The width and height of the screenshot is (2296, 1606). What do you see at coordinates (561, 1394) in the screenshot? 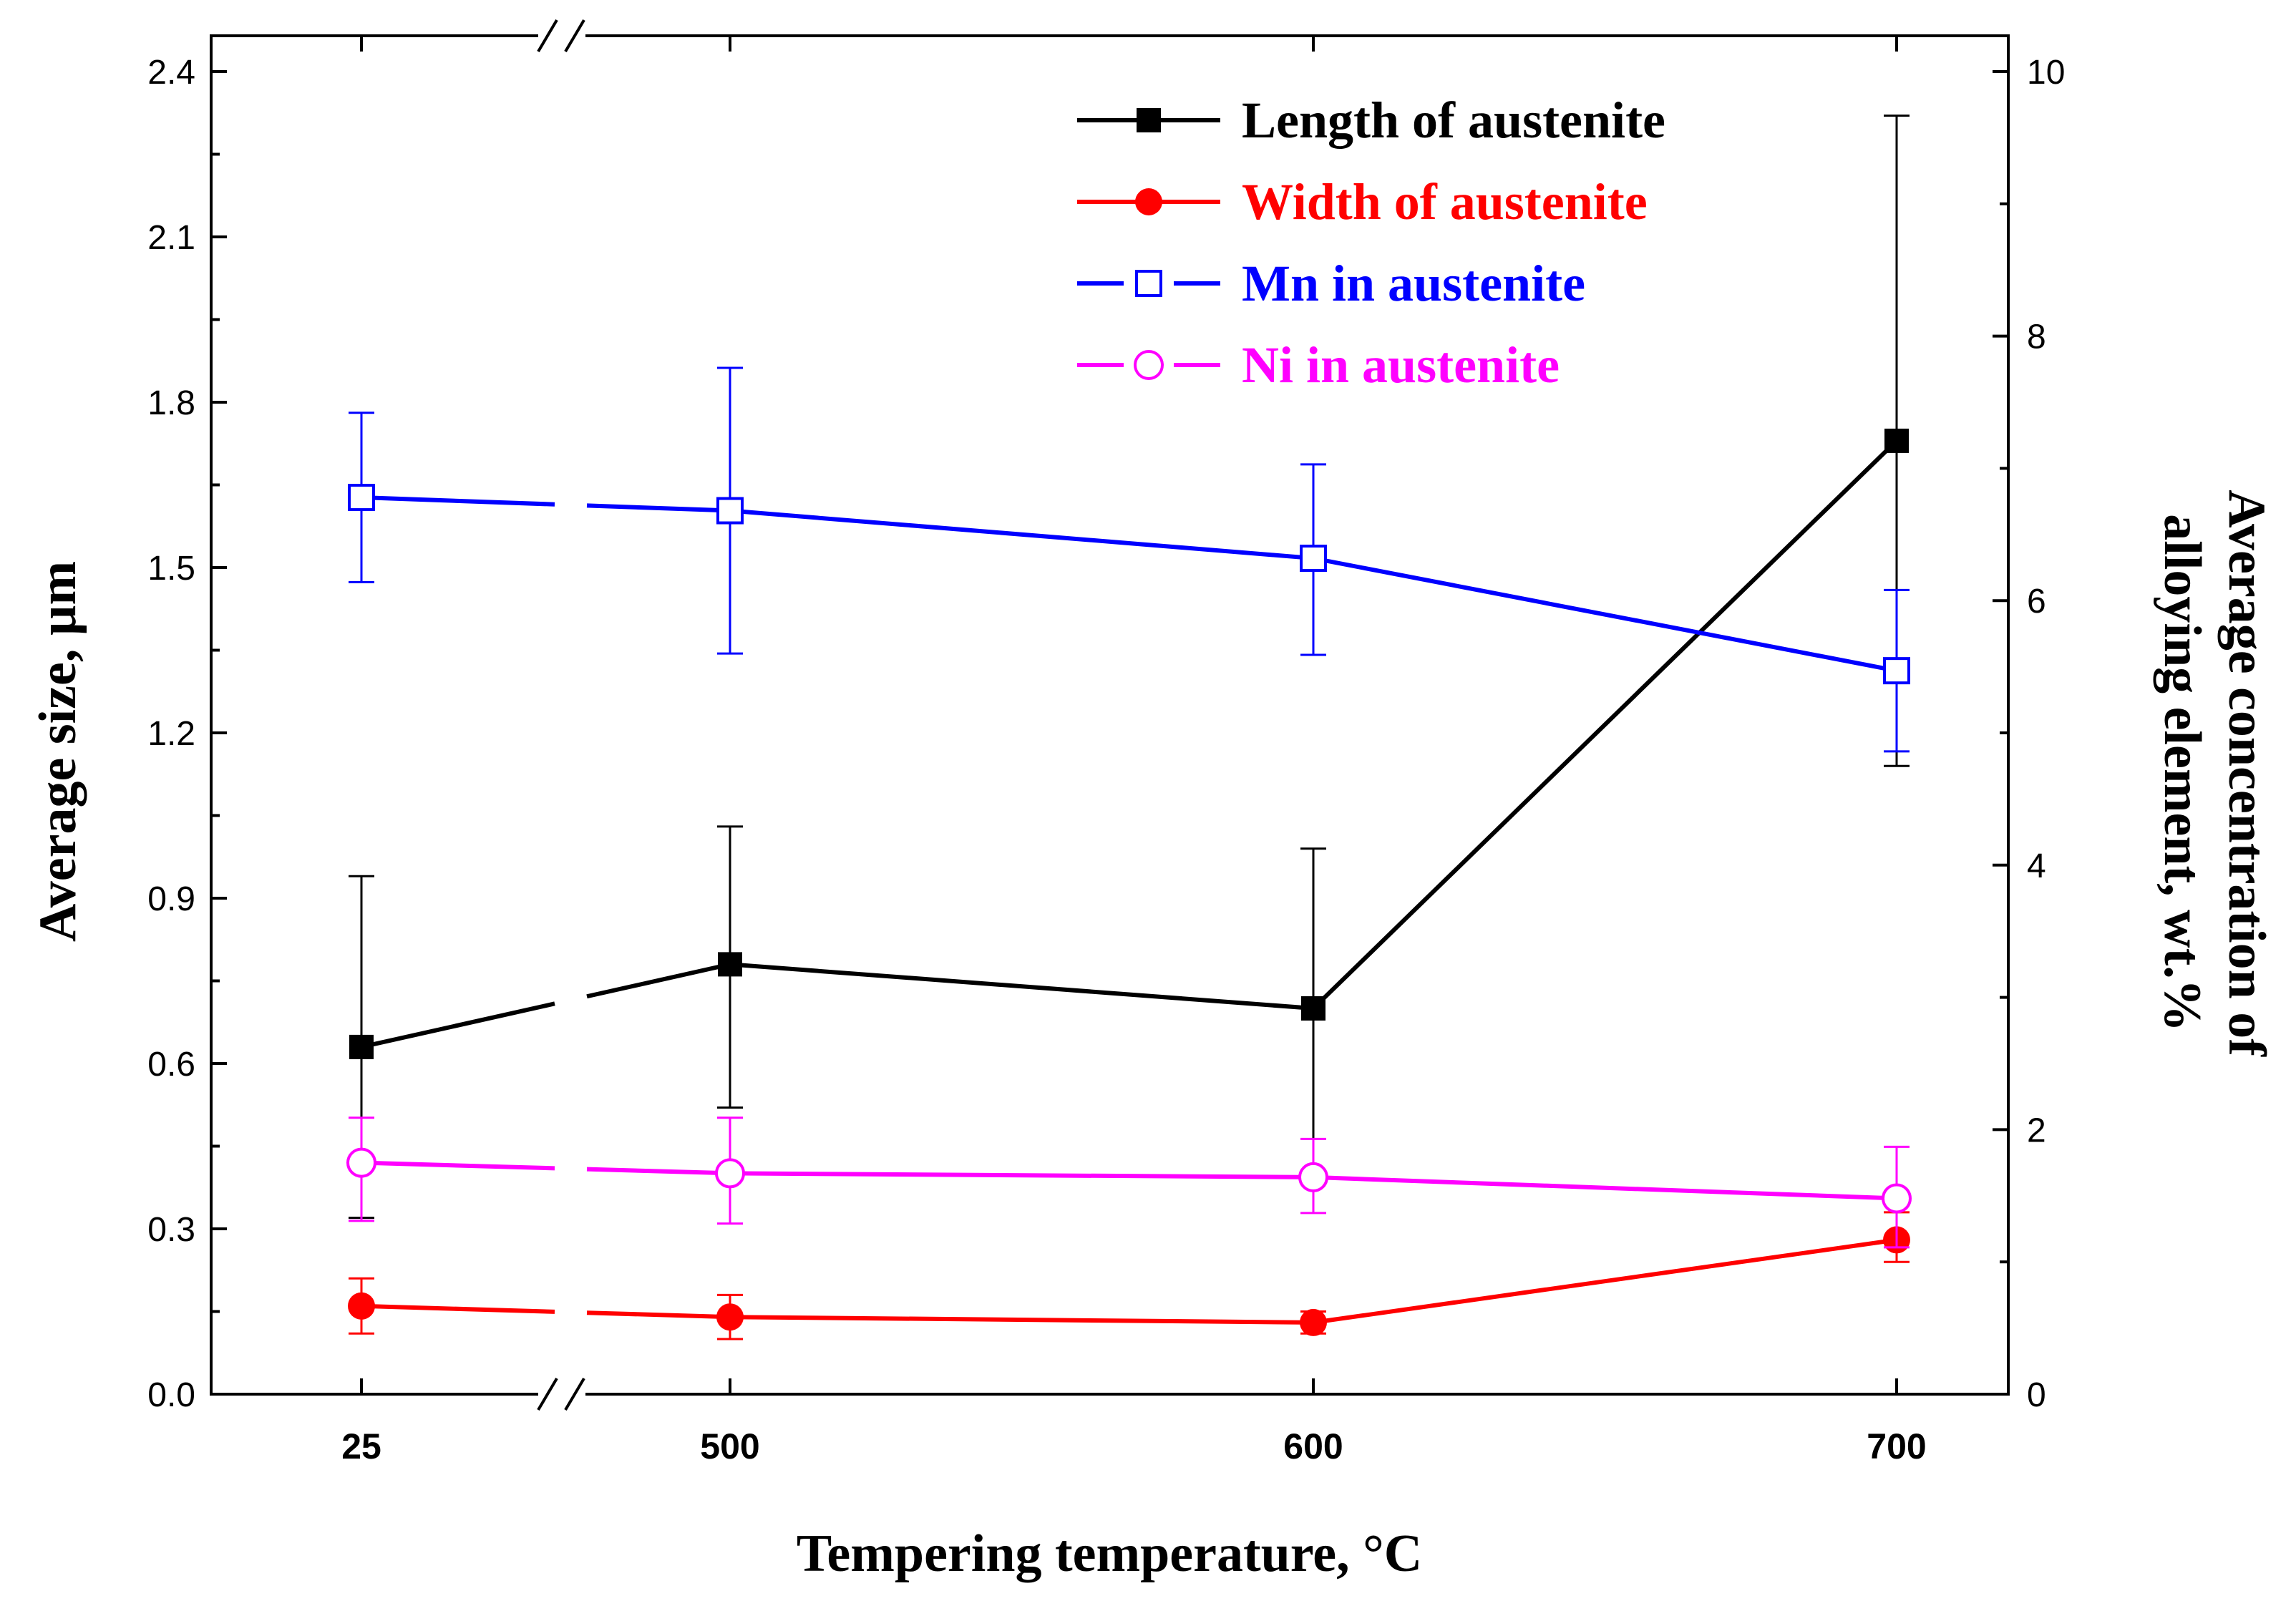
I see `x-axis-break-bottom` at bounding box center [561, 1394].